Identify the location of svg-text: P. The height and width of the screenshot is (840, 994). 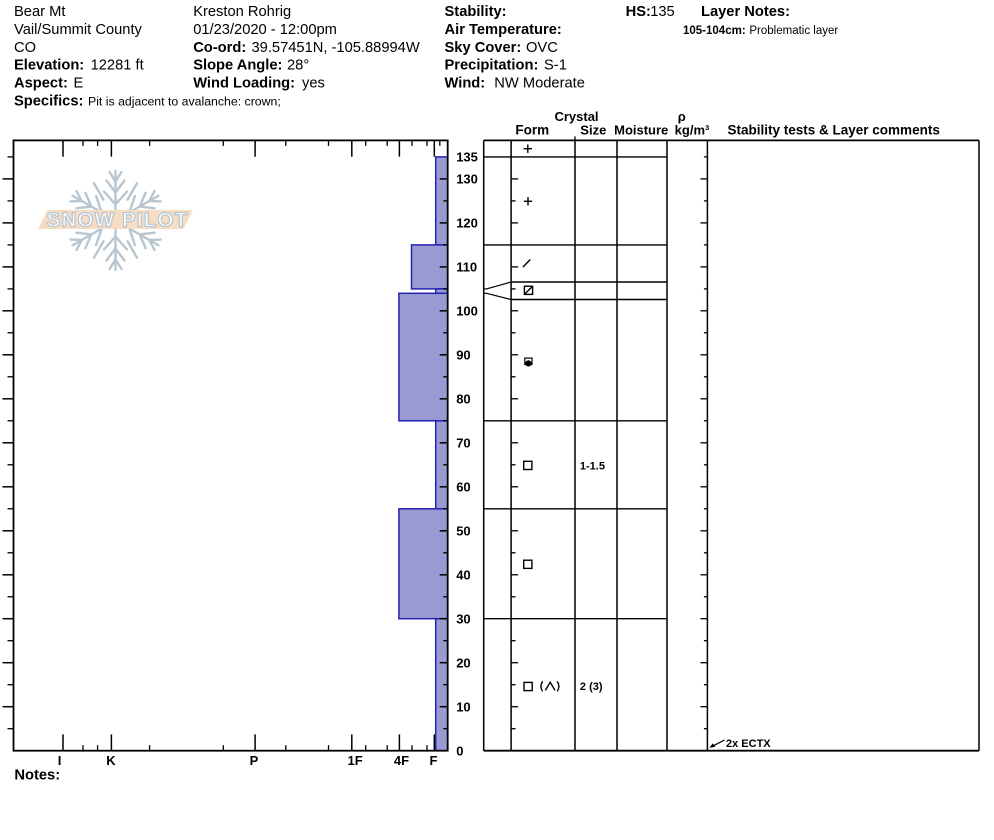
(254, 760).